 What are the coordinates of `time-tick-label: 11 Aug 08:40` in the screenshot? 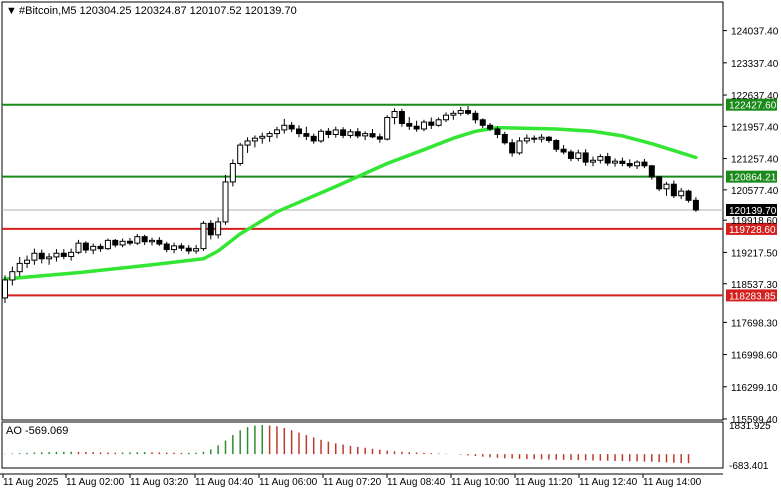 It's located at (416, 482).